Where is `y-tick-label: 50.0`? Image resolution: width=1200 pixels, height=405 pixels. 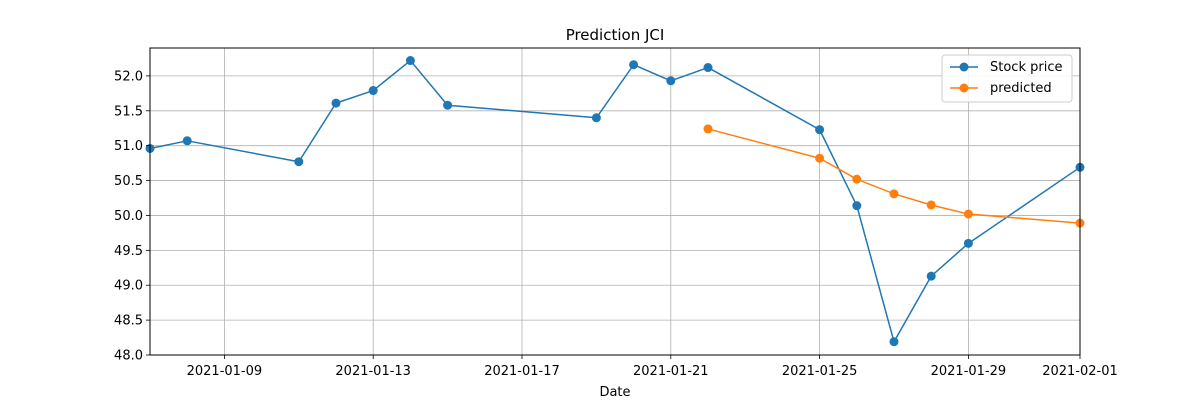 y-tick-label: 50.0 is located at coordinates (128, 216).